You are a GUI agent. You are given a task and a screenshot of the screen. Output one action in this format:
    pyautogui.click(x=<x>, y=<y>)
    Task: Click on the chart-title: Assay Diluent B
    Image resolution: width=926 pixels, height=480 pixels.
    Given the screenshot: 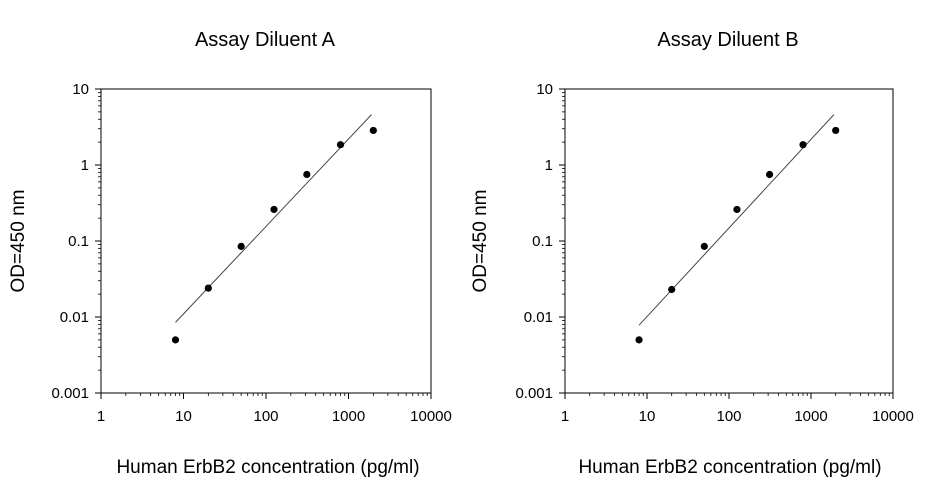 What is the action you would take?
    pyautogui.click(x=727, y=40)
    